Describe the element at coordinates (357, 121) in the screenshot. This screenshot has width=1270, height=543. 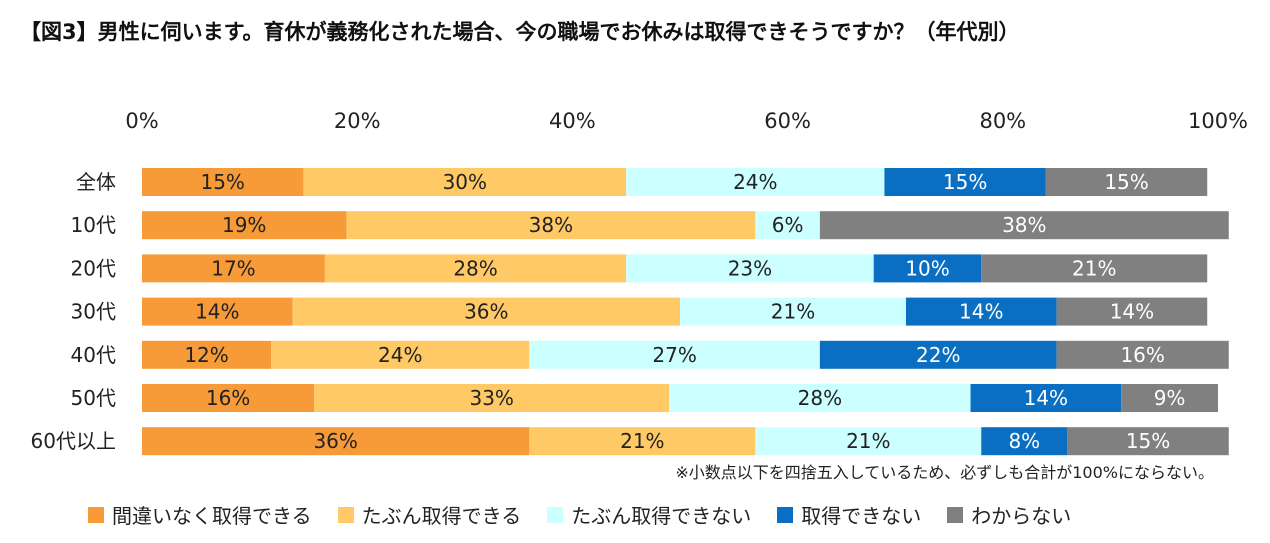
I see `x-tick-label: 20%` at that location.